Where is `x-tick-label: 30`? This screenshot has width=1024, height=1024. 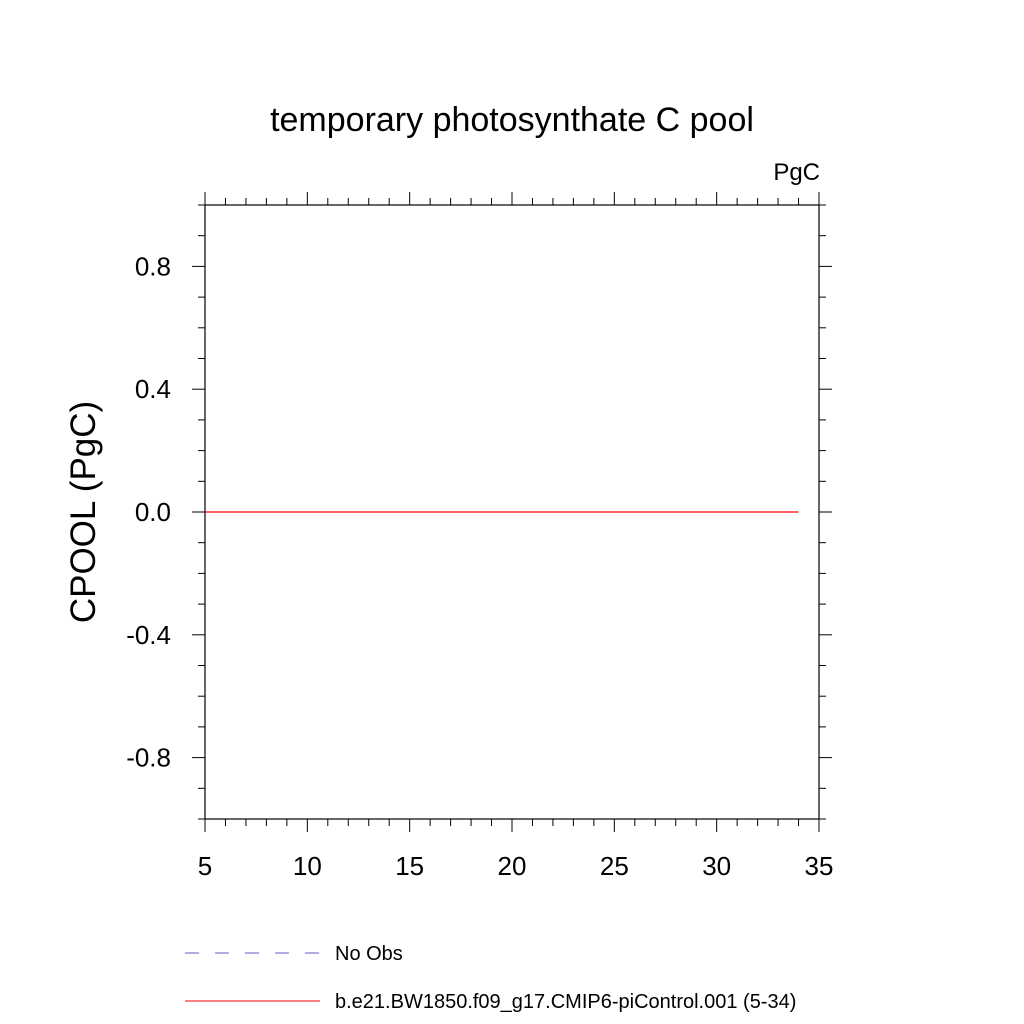 x-tick-label: 30 is located at coordinates (716, 866).